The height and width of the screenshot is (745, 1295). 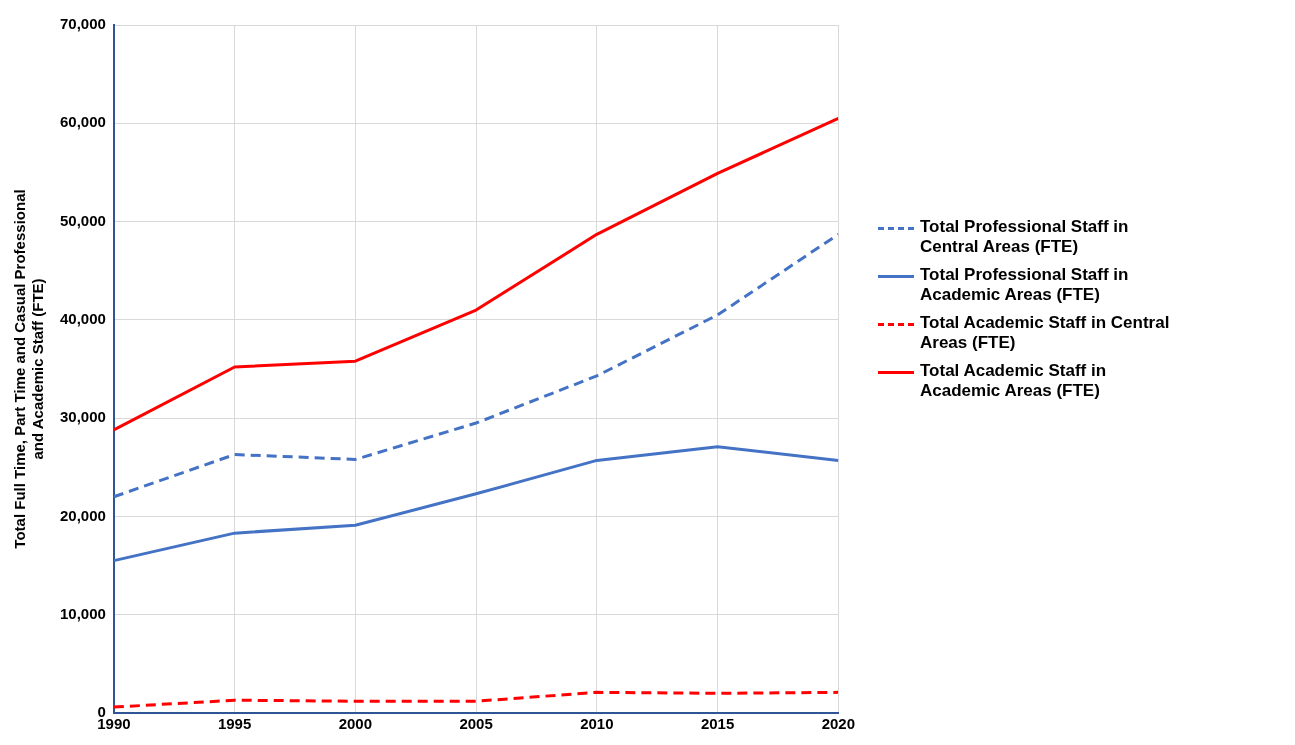 I want to click on x-tick-label: 2010, so click(x=597, y=724).